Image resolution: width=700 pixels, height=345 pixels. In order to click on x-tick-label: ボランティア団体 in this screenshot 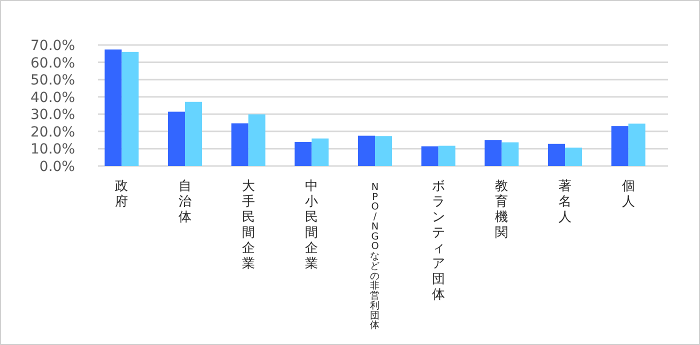, I will do `click(438, 240)`.